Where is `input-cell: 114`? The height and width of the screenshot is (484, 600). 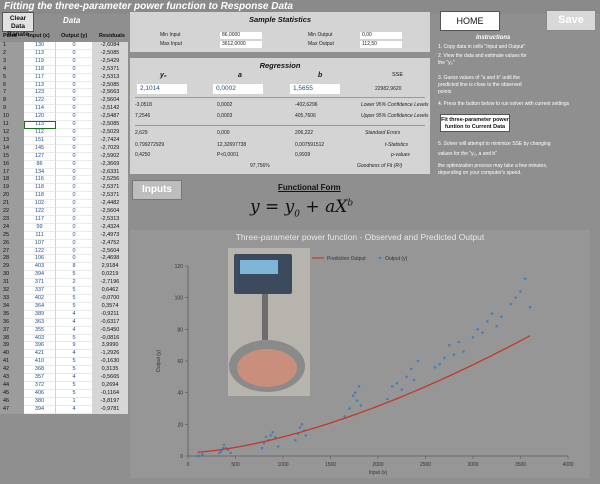 input-cell: 114 is located at coordinates (40, 109).